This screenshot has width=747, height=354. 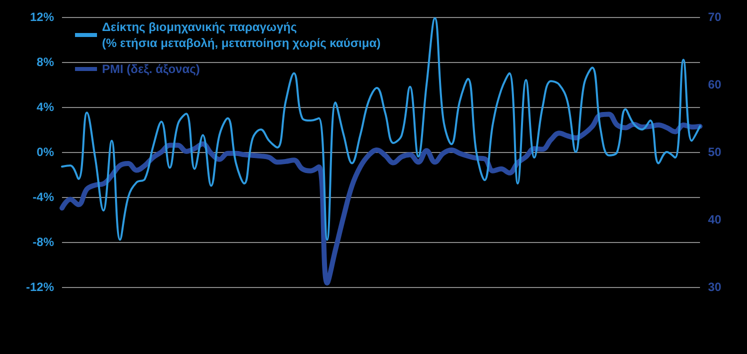 I want to click on y-tick-label: 12%, so click(x=42, y=17).